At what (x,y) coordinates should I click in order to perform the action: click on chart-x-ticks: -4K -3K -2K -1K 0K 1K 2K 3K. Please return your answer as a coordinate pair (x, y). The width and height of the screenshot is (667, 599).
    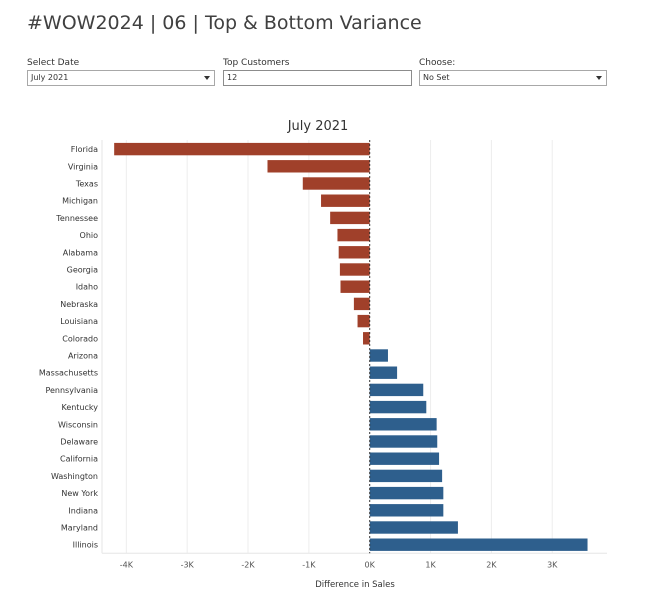
    Looking at the image, I should click on (339, 564).